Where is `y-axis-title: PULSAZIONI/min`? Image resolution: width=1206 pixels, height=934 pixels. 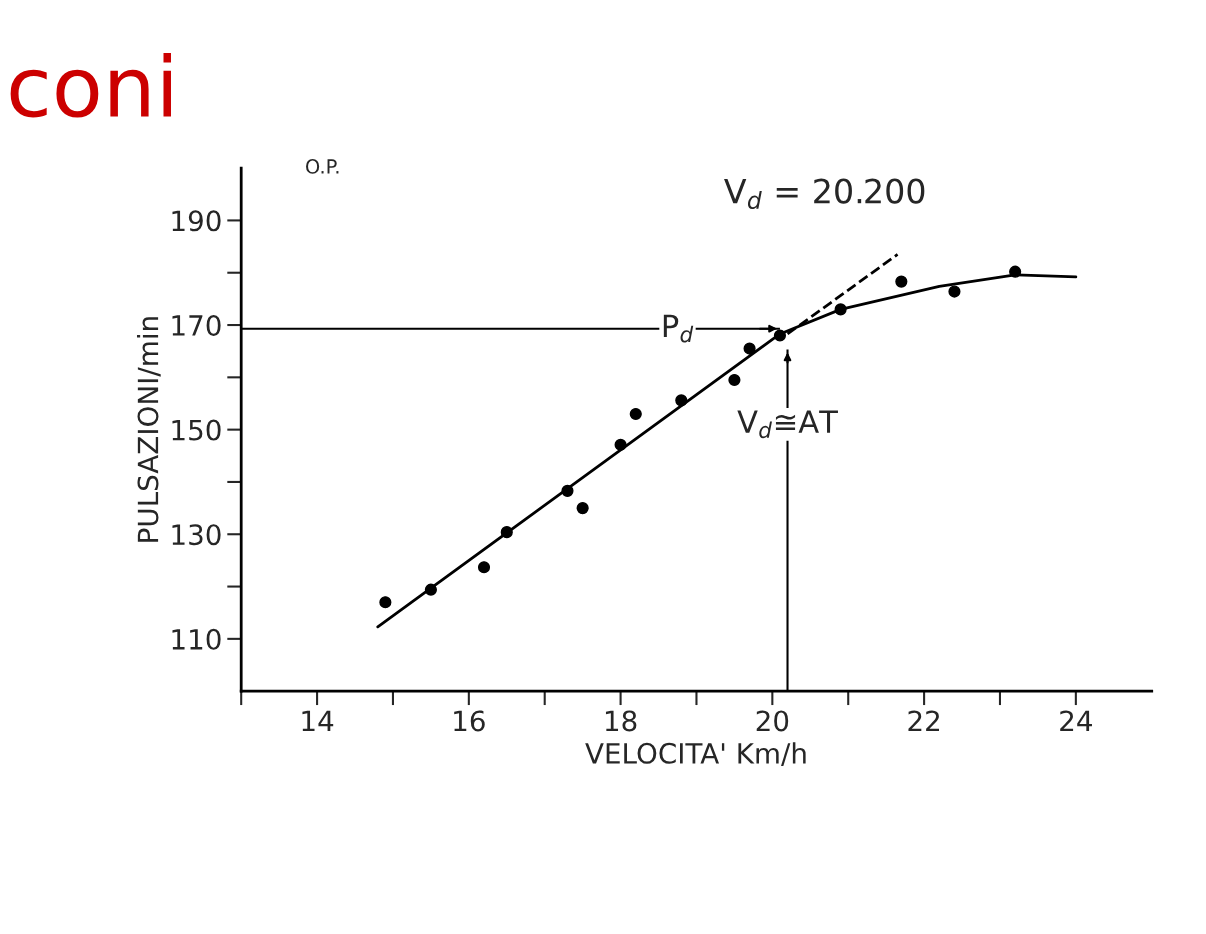
y-axis-title: PULSAZIONI/min is located at coordinates (148, 429).